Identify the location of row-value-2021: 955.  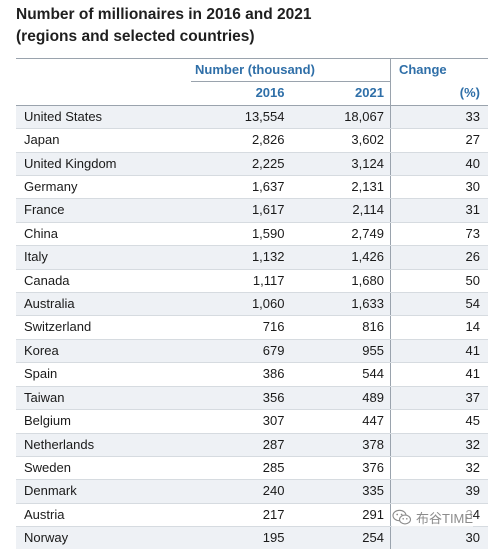
(340, 351).